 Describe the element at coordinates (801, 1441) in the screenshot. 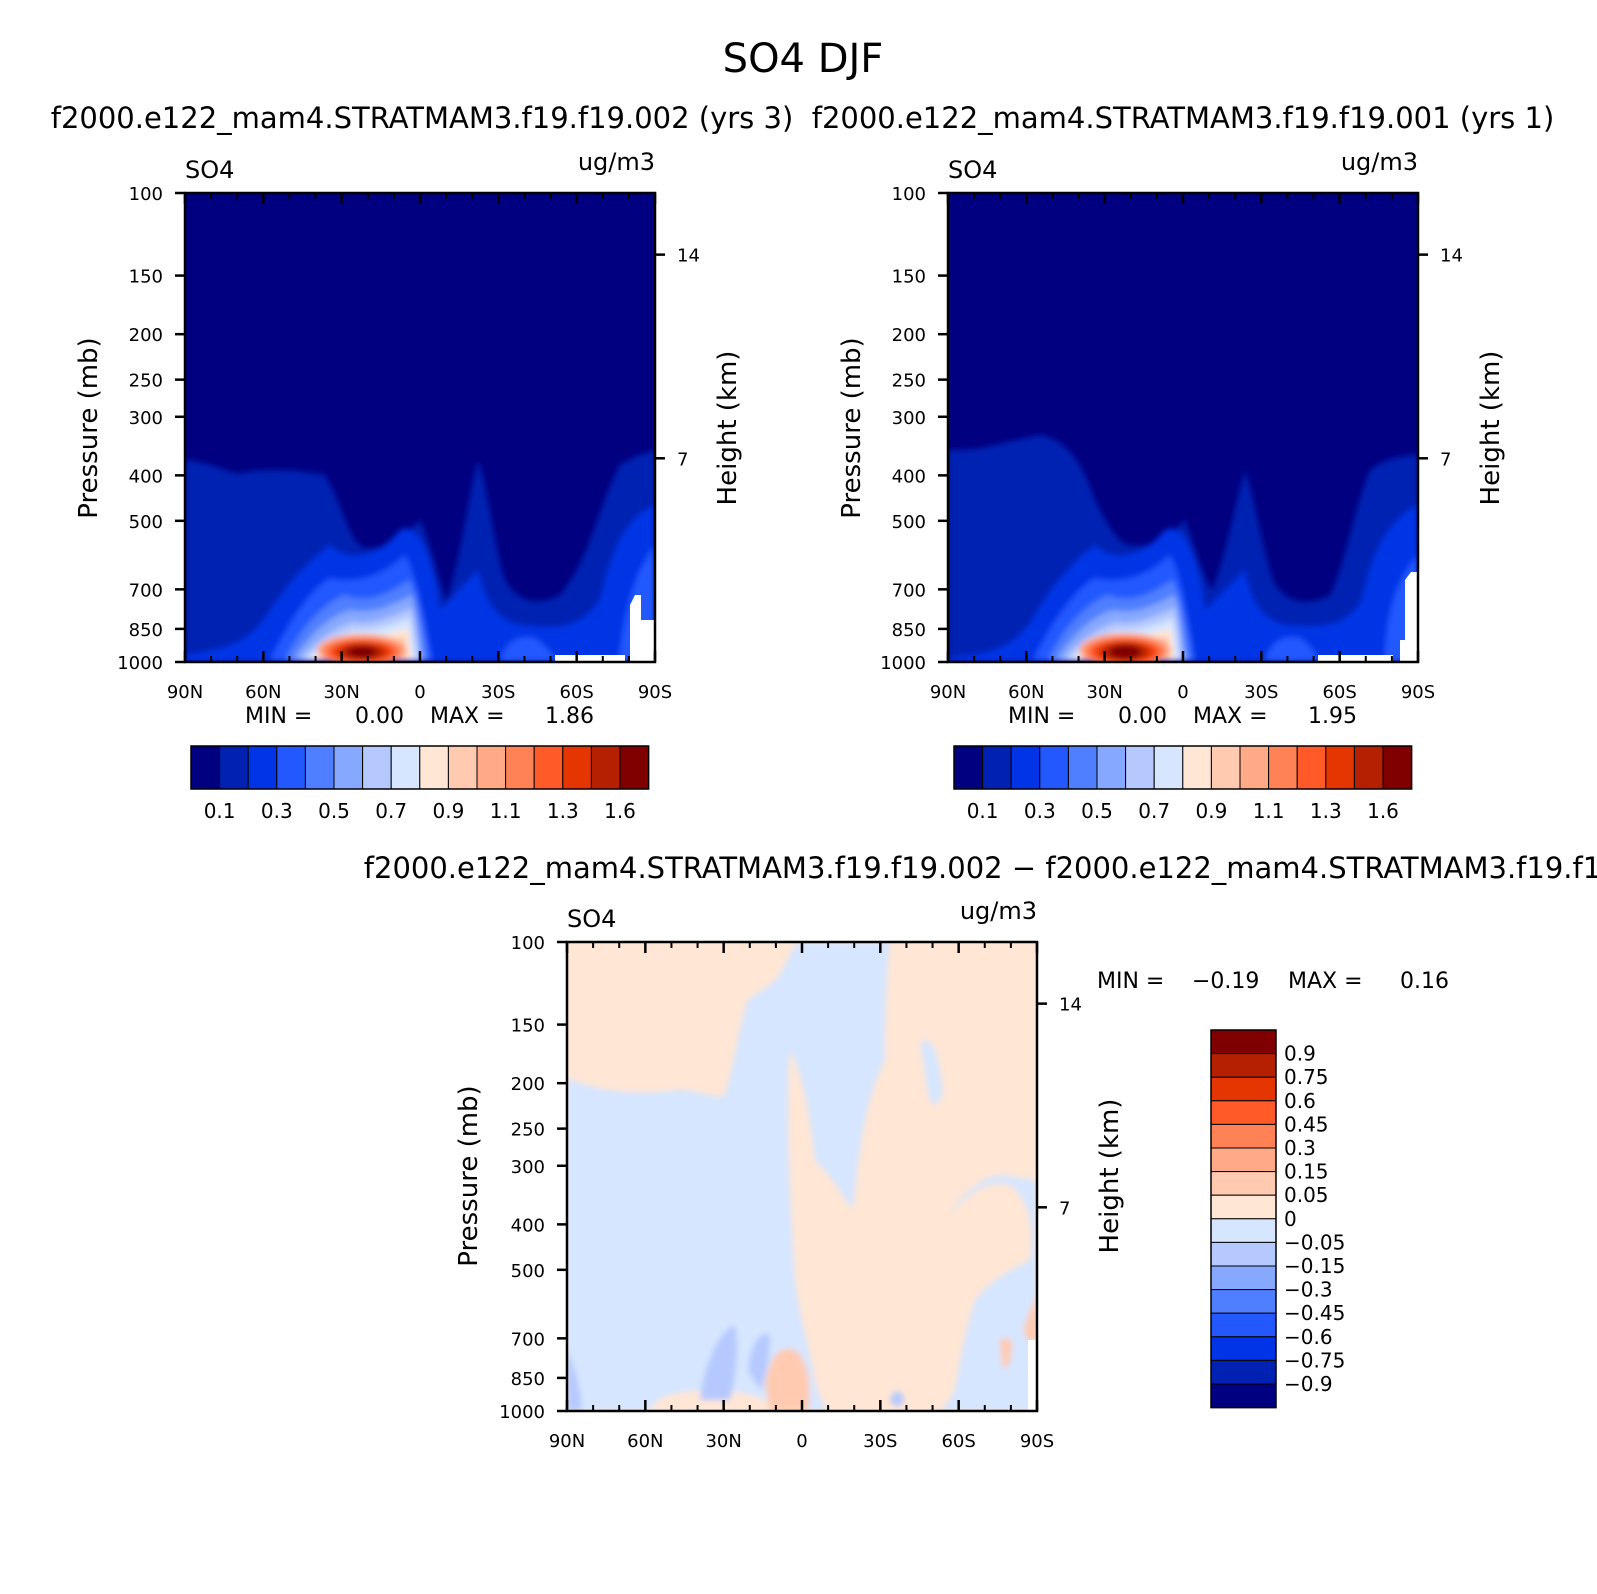

I see `x-tick-label: 0` at that location.